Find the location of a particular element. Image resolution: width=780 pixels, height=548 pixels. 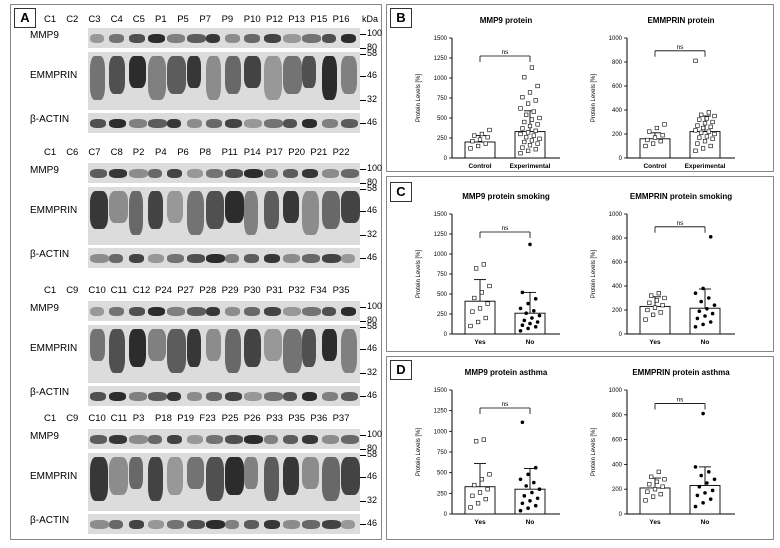

lane-label: P25 is located at coordinates (230, 418).